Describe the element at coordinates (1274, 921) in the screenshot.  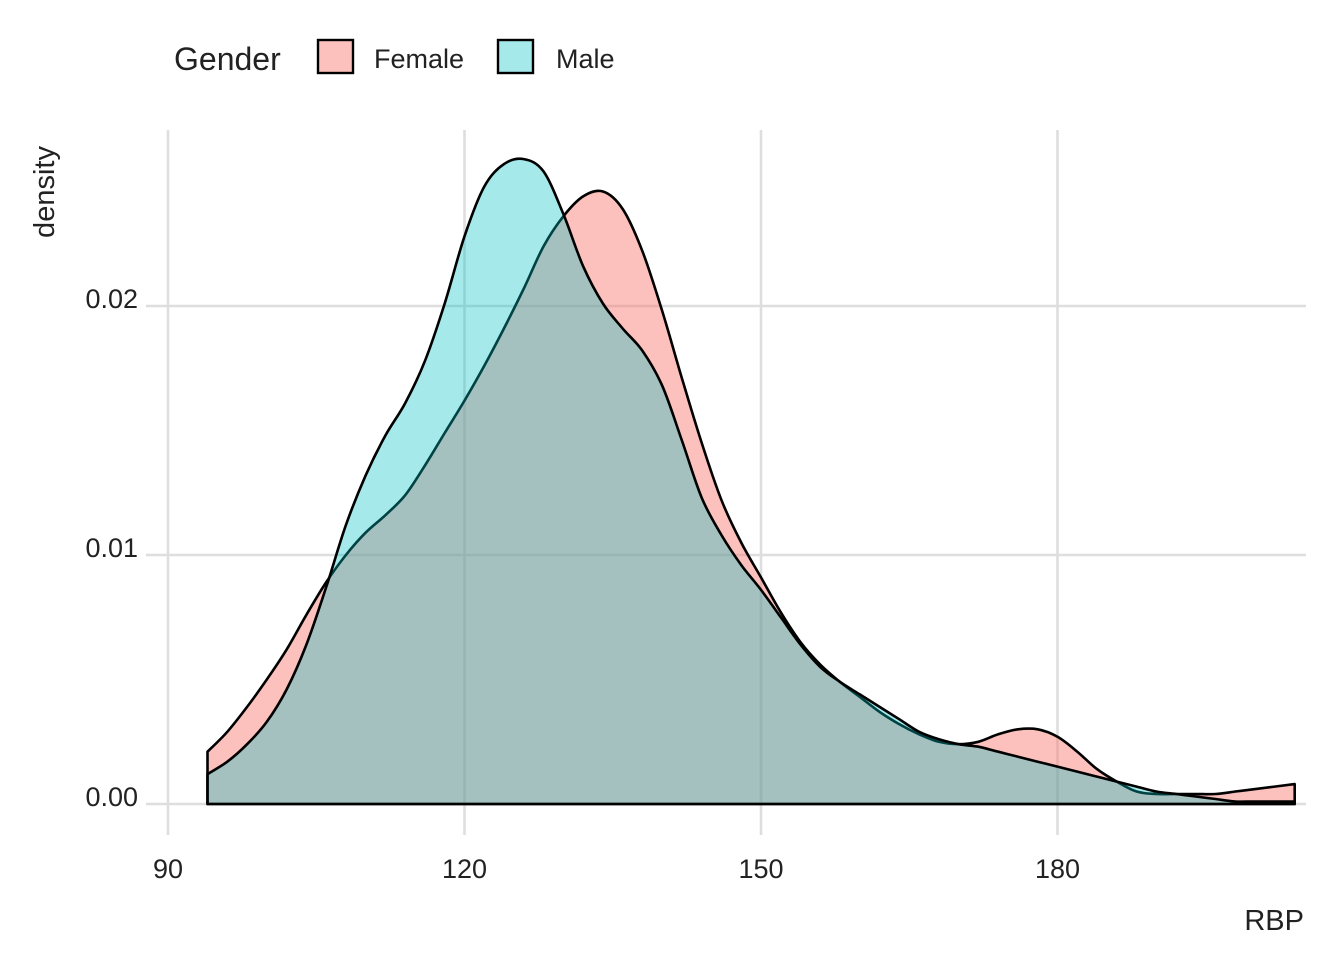
I see `x-axis-title: RBP` at that location.